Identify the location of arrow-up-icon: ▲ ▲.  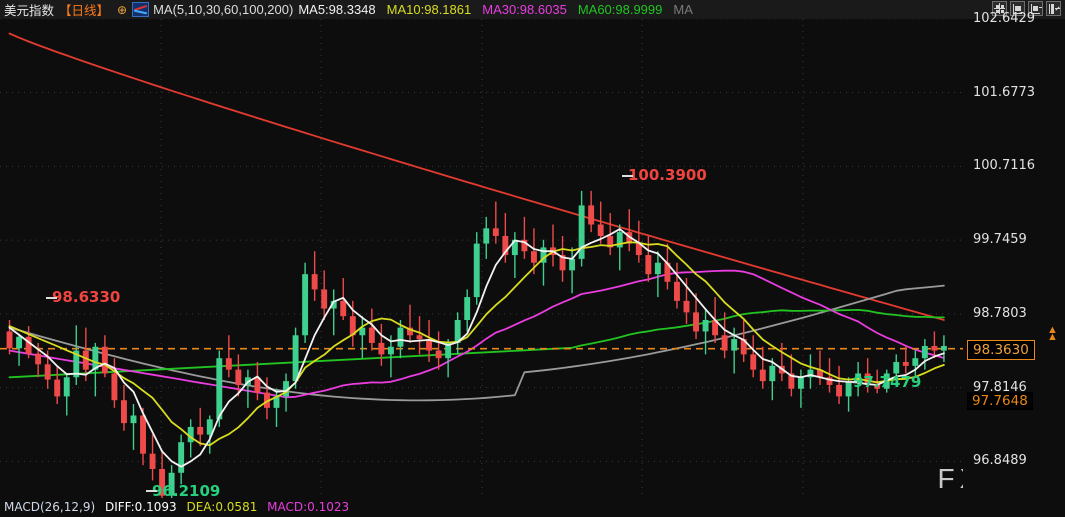
(1052, 333).